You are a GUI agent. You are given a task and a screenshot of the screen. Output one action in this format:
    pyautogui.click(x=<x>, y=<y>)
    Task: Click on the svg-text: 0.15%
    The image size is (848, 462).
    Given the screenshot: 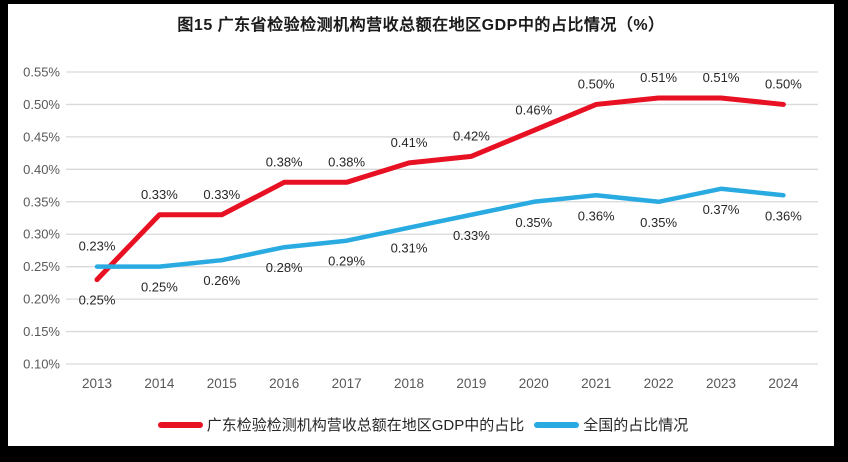 What is the action you would take?
    pyautogui.click(x=41, y=331)
    